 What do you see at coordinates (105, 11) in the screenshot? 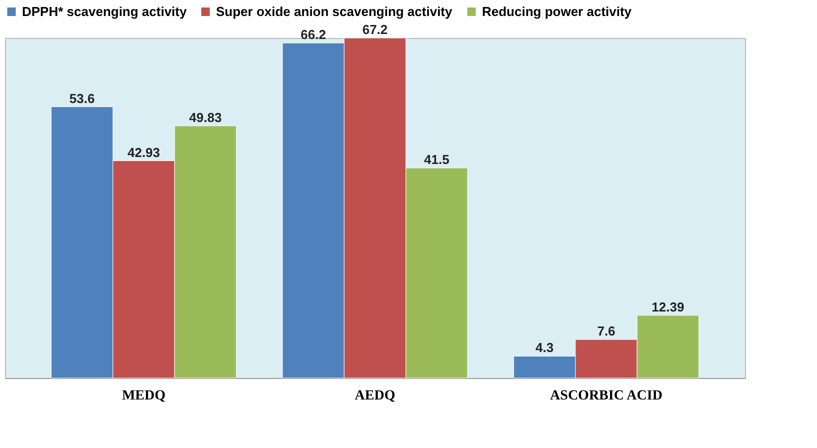
I see `legend-label: DPPH* scavenging activity` at bounding box center [105, 11].